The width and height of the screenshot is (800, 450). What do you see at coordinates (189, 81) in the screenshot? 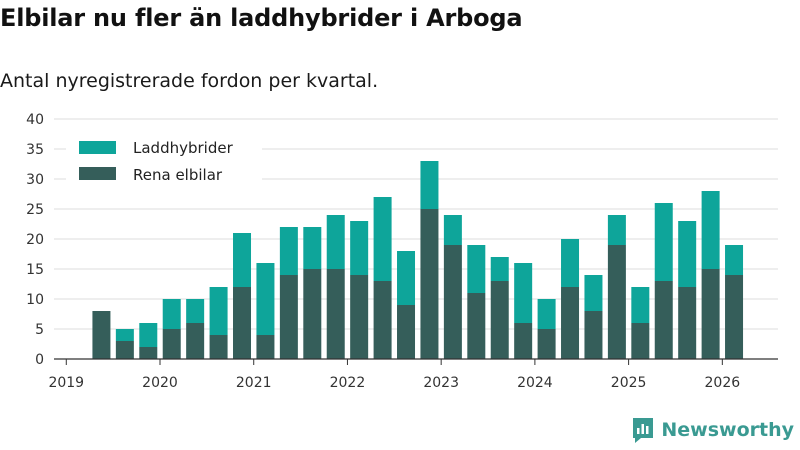
I see `chart-subtitle: Antal nyregistrerade fordon per kvartal.` at bounding box center [189, 81].